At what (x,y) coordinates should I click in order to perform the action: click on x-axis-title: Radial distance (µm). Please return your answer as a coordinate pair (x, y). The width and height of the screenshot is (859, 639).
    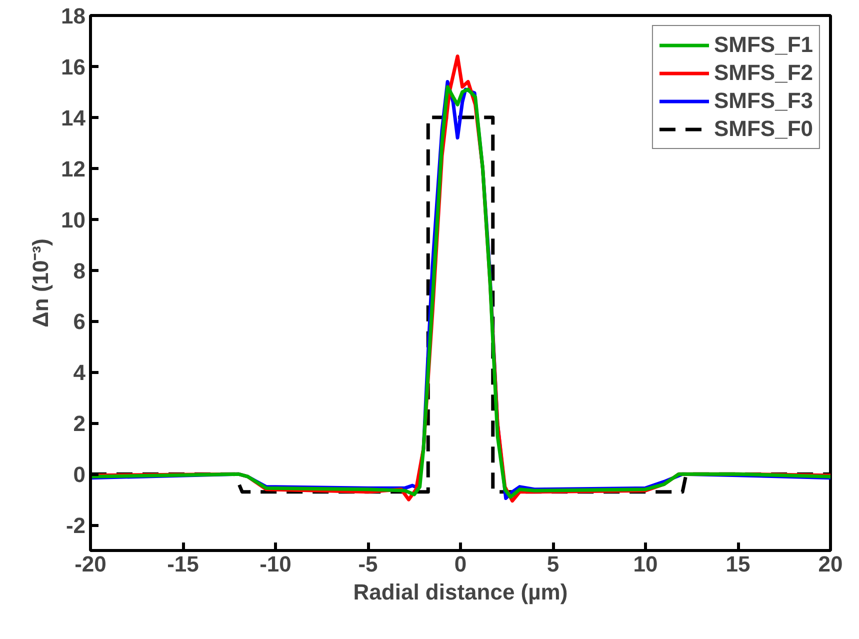
    Looking at the image, I should click on (460, 592).